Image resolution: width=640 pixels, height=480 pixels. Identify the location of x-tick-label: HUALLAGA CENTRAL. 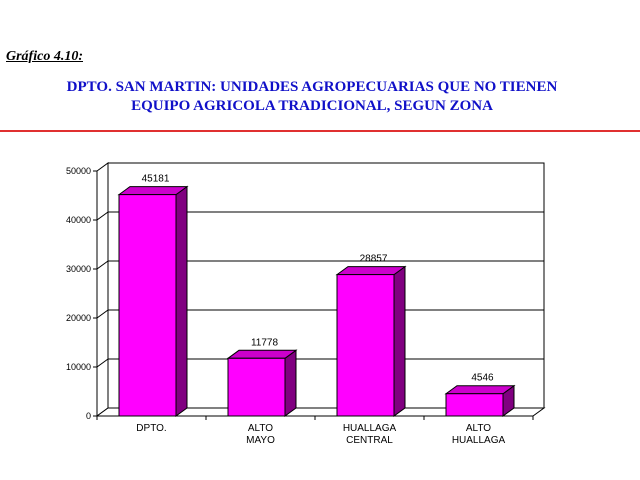
(370, 434).